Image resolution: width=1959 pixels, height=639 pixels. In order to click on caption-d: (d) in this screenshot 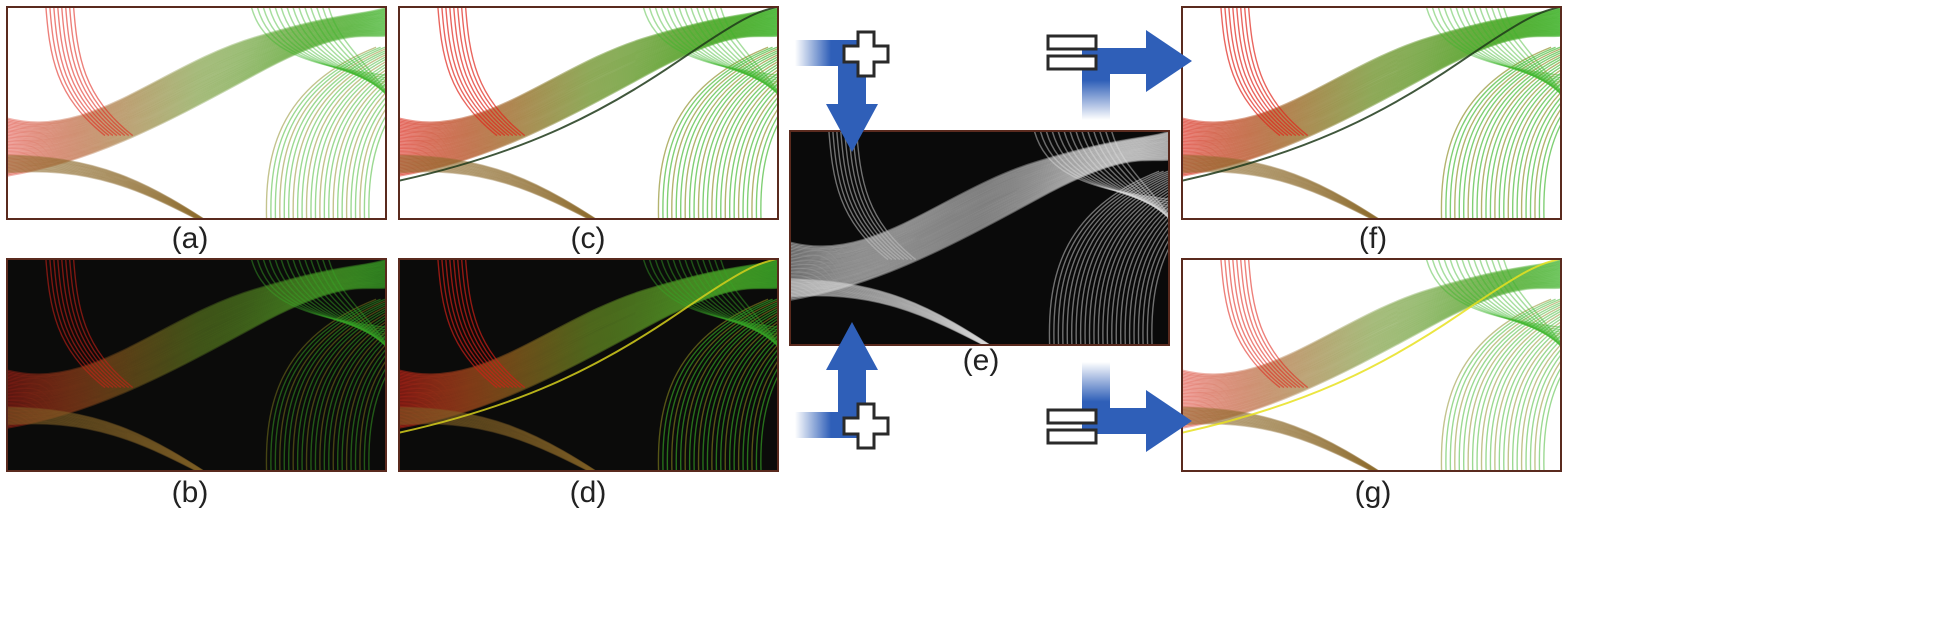, I will do `click(588, 492)`.